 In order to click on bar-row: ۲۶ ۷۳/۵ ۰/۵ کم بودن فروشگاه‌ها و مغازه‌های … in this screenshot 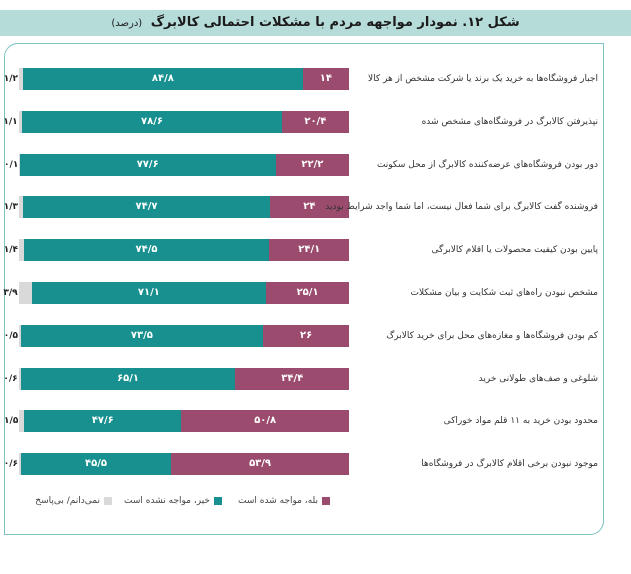, I will do `click(315, 335)`.